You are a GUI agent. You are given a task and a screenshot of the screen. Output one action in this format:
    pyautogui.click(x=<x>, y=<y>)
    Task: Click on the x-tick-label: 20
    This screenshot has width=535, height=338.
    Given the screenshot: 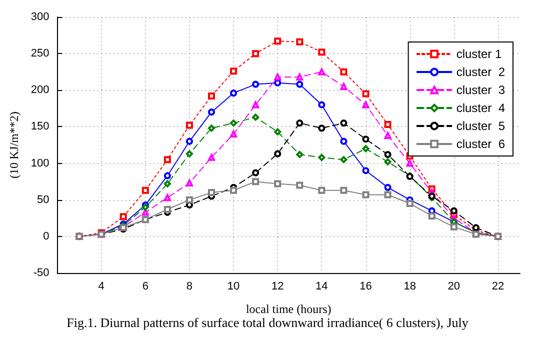 What is the action you would take?
    pyautogui.click(x=454, y=286)
    